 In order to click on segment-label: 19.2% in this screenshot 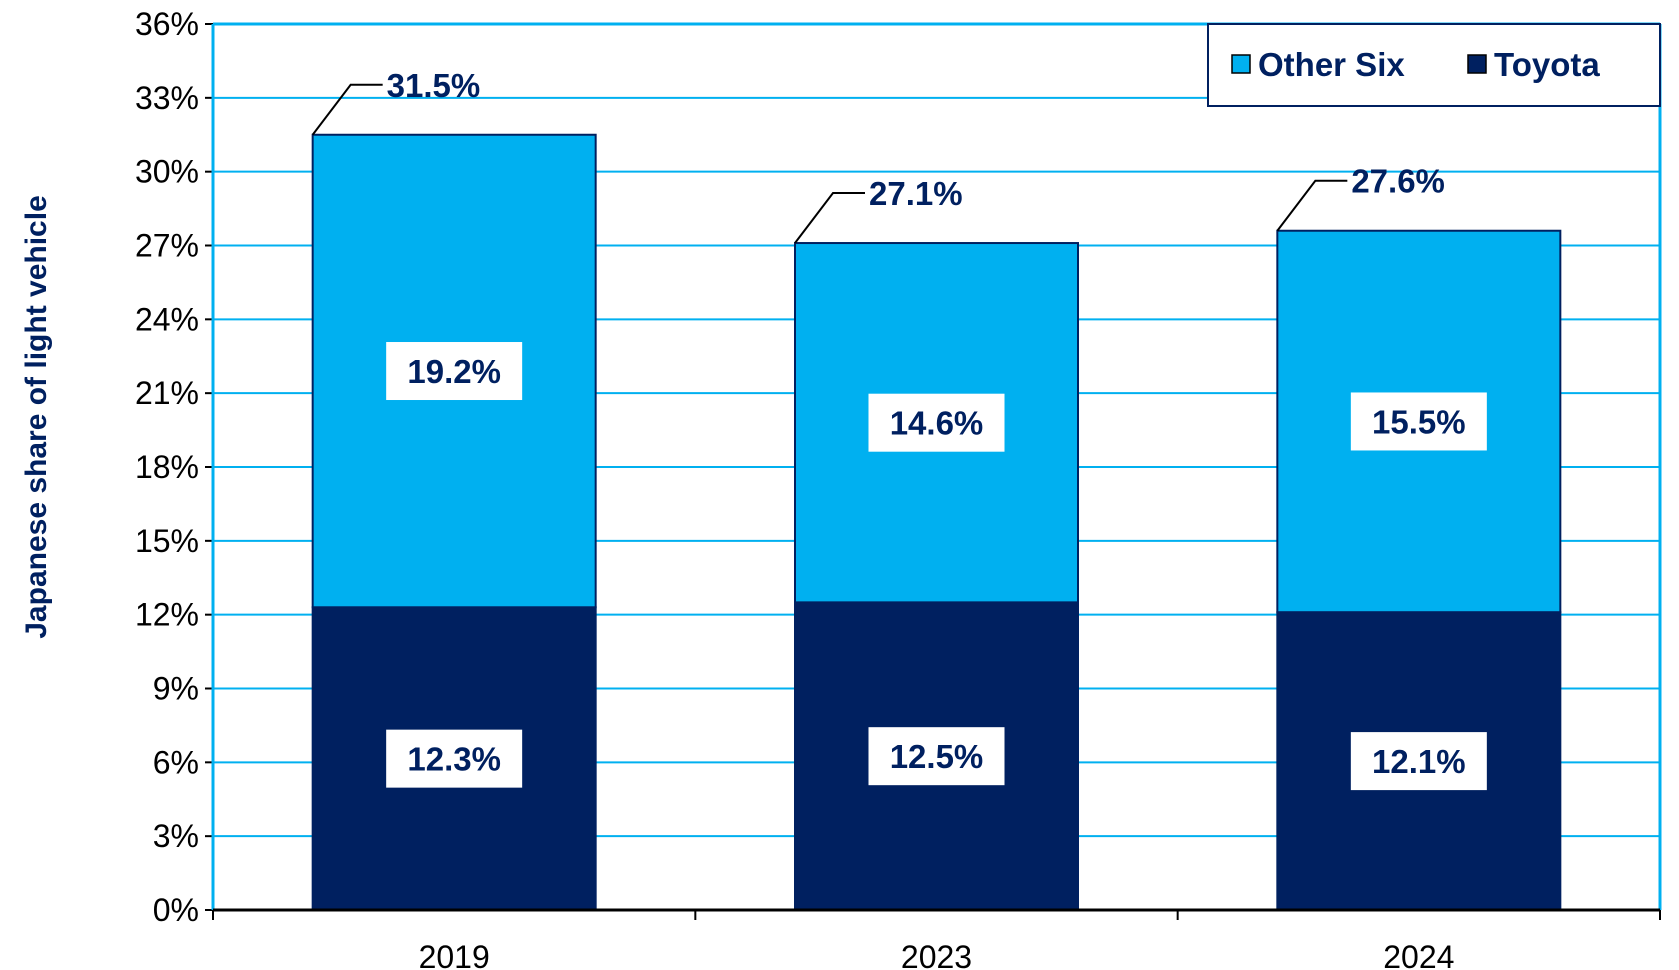, I will do `click(454, 371)`.